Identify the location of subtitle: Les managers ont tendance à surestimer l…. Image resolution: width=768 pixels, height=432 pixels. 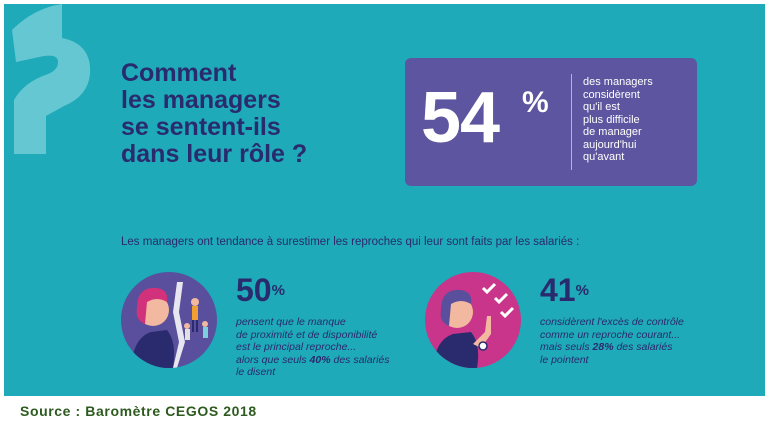
(350, 242).